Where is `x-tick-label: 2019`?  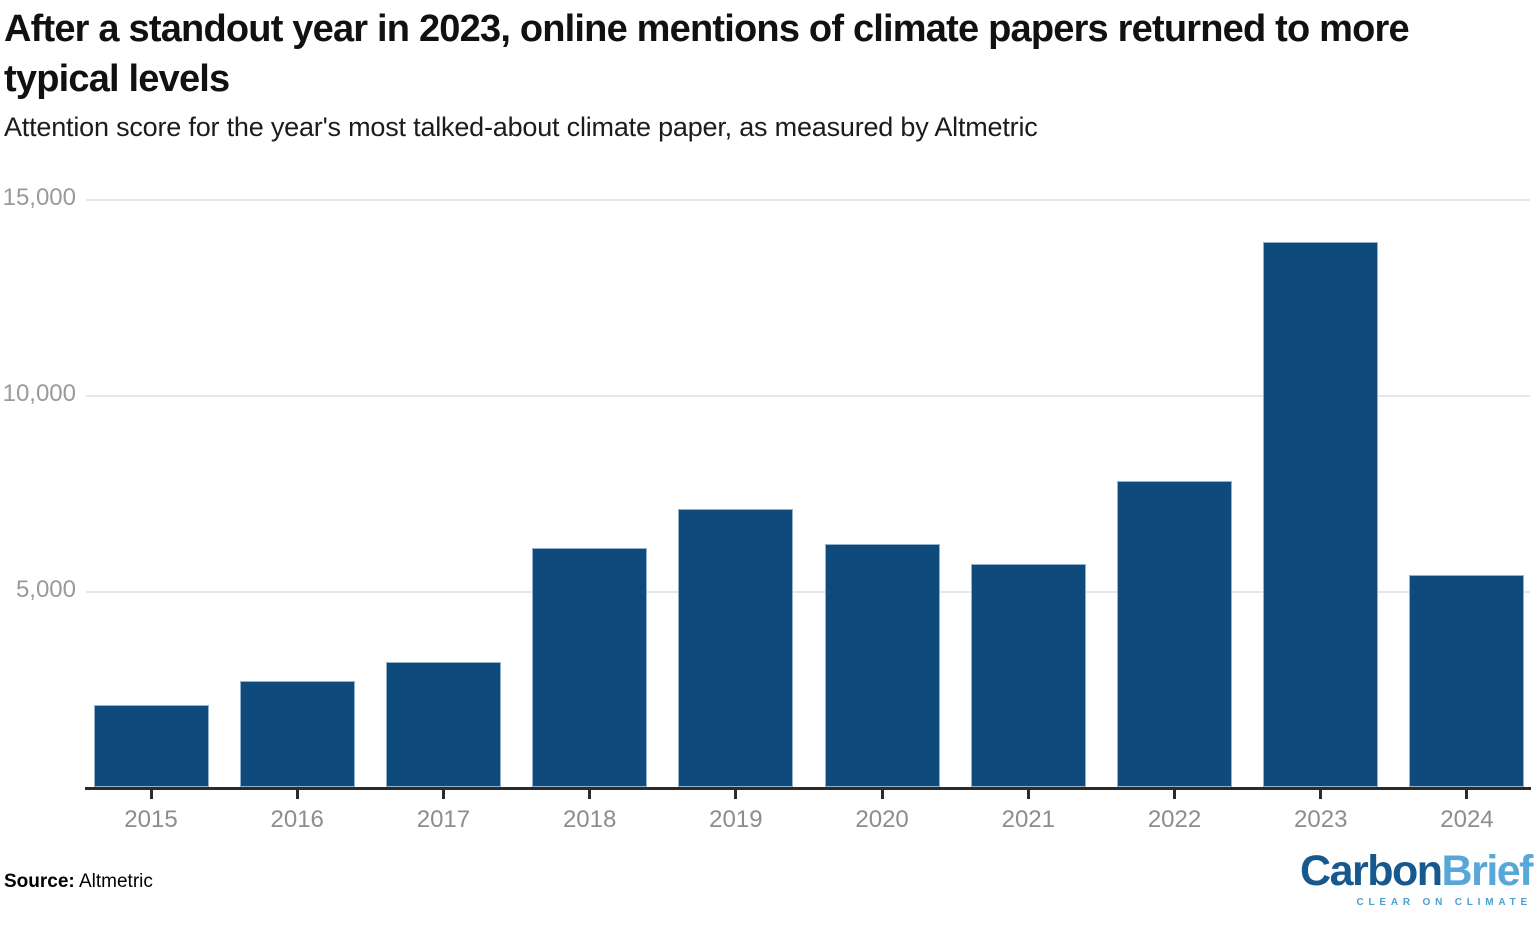 x-tick-label: 2019 is located at coordinates (736, 819).